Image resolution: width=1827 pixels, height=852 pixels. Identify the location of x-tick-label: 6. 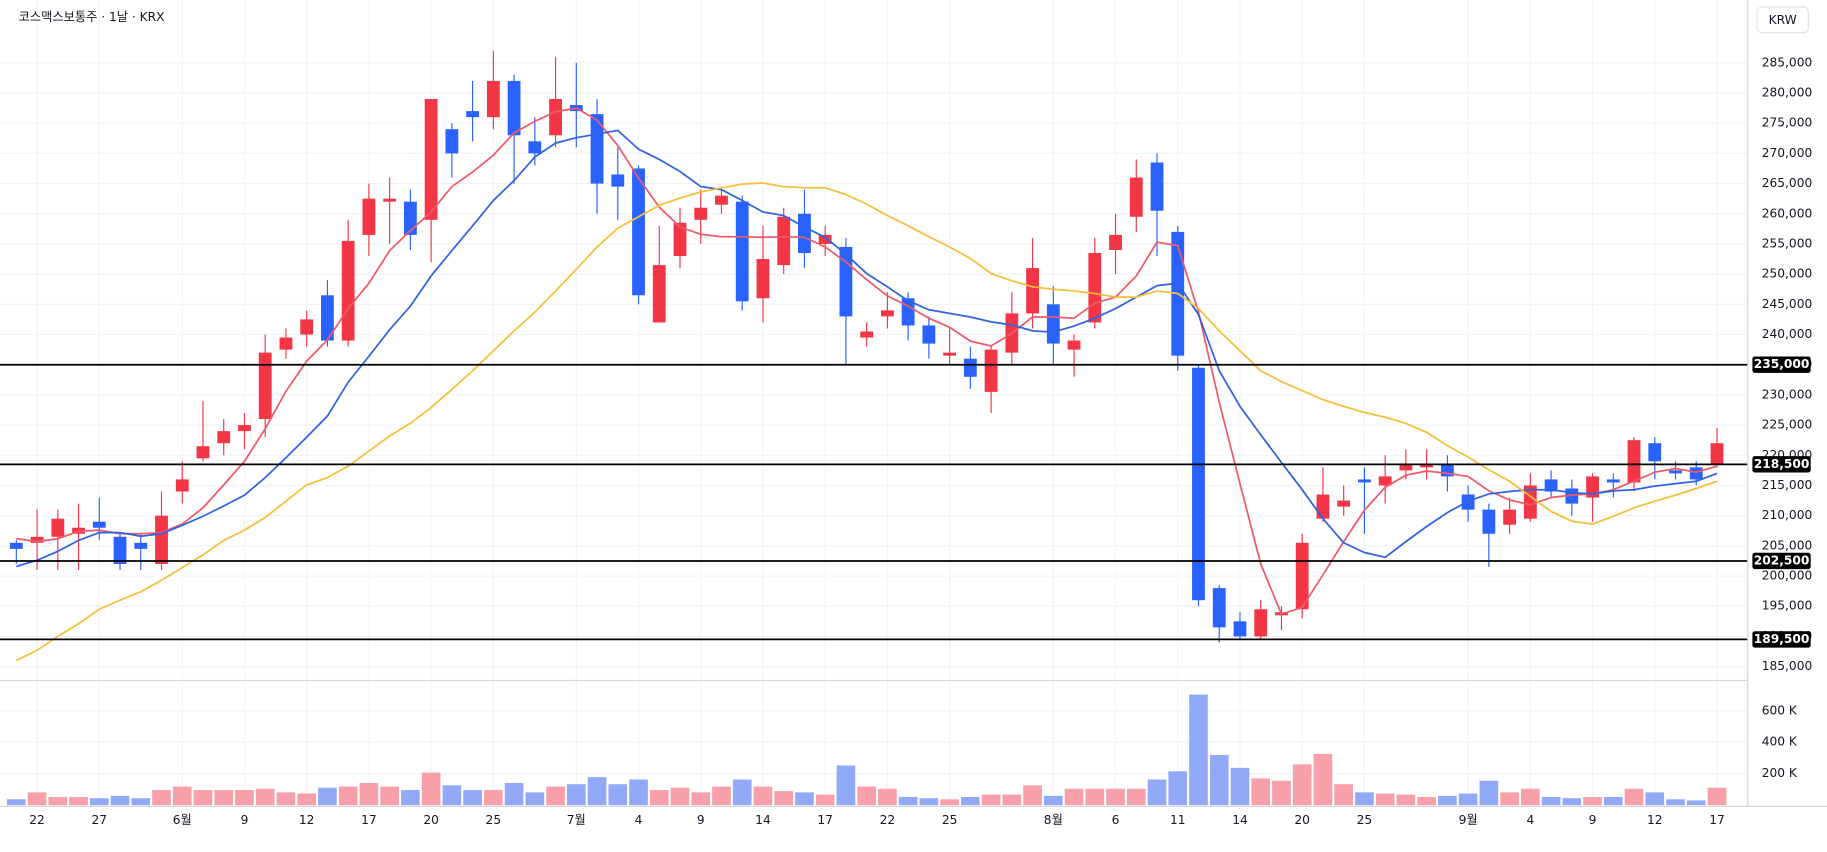
(1116, 820).